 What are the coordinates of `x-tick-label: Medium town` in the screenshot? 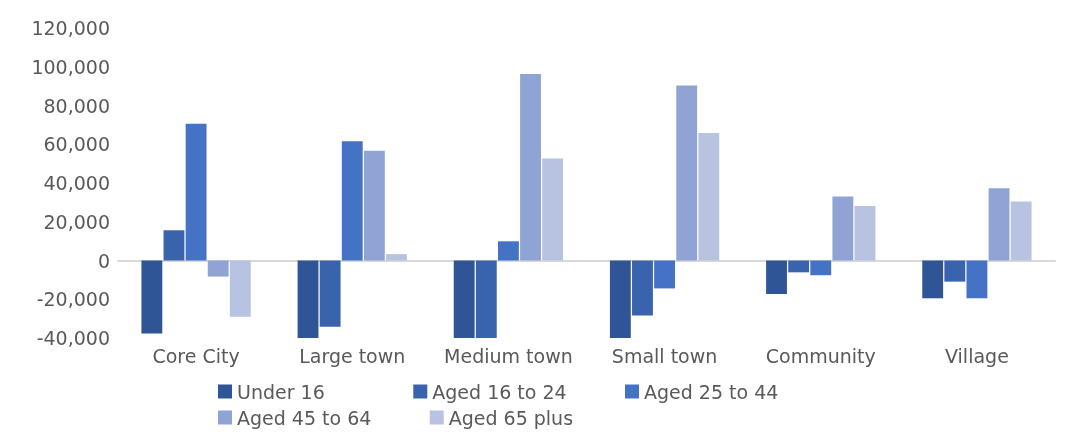 It's located at (508, 355).